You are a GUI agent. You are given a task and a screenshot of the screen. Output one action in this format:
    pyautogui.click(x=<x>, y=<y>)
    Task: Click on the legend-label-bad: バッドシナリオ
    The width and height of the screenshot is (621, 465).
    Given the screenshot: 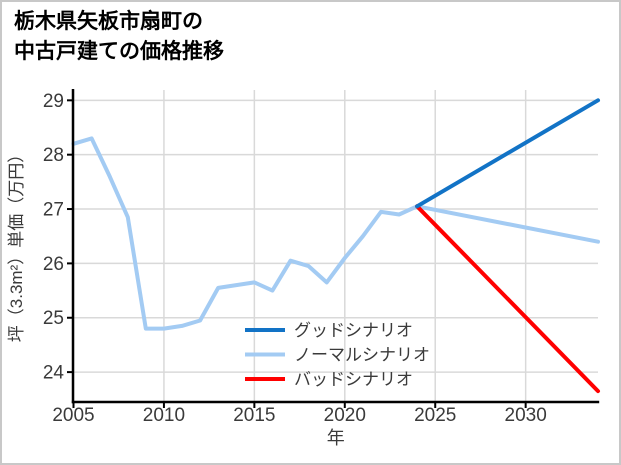 What is the action you would take?
    pyautogui.click(x=353, y=379)
    